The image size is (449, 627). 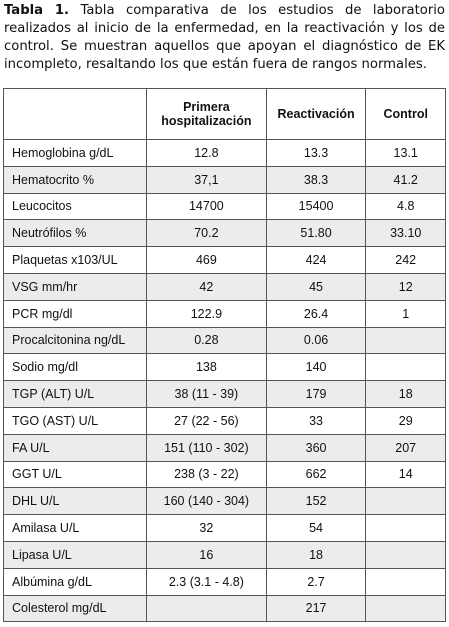 What do you see at coordinates (76, 555) in the screenshot?
I see `row-label: Lipasa U/L` at bounding box center [76, 555].